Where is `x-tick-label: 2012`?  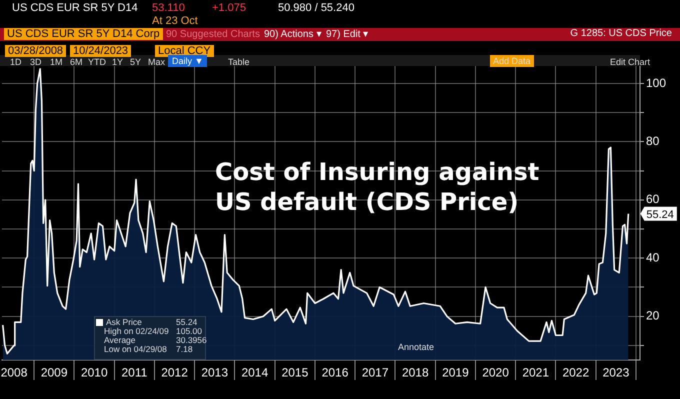
x-tick-label: 2012 is located at coordinates (174, 373).